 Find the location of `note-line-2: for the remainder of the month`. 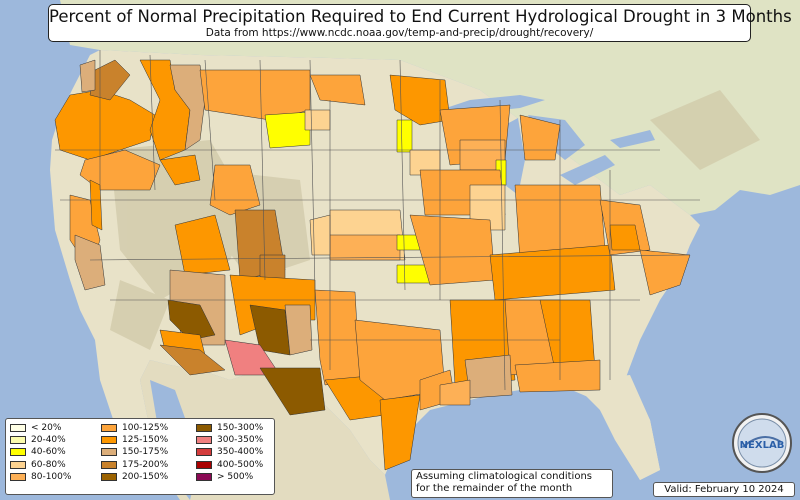

note-line-2: for the remainder of the month is located at coordinates (494, 488).